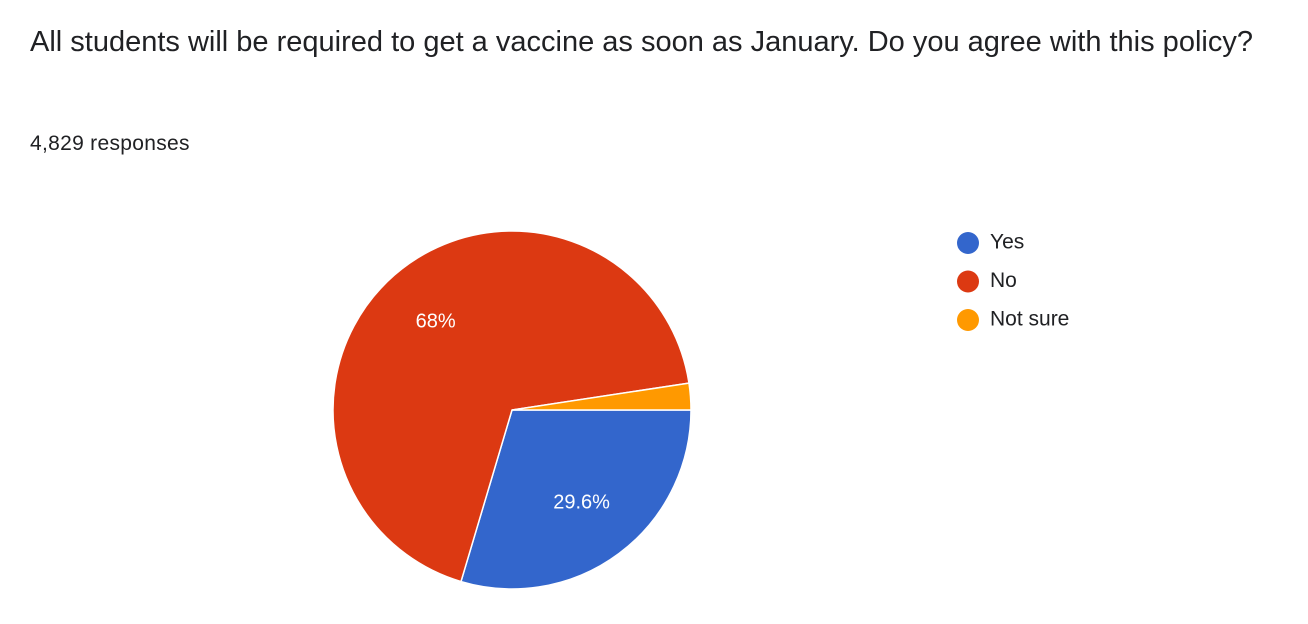 The height and width of the screenshot is (624, 1308). What do you see at coordinates (1007, 242) in the screenshot?
I see `legend-label: Yes` at bounding box center [1007, 242].